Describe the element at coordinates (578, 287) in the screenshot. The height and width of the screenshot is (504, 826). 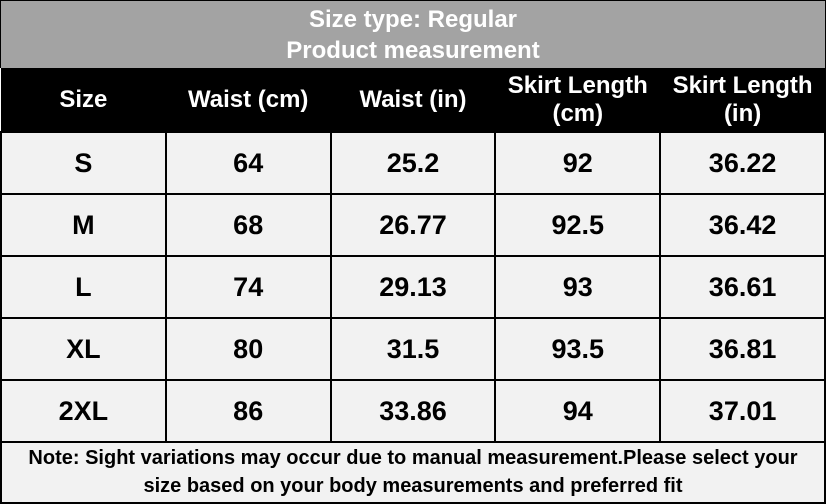
I see `table-cell: 93` at that location.